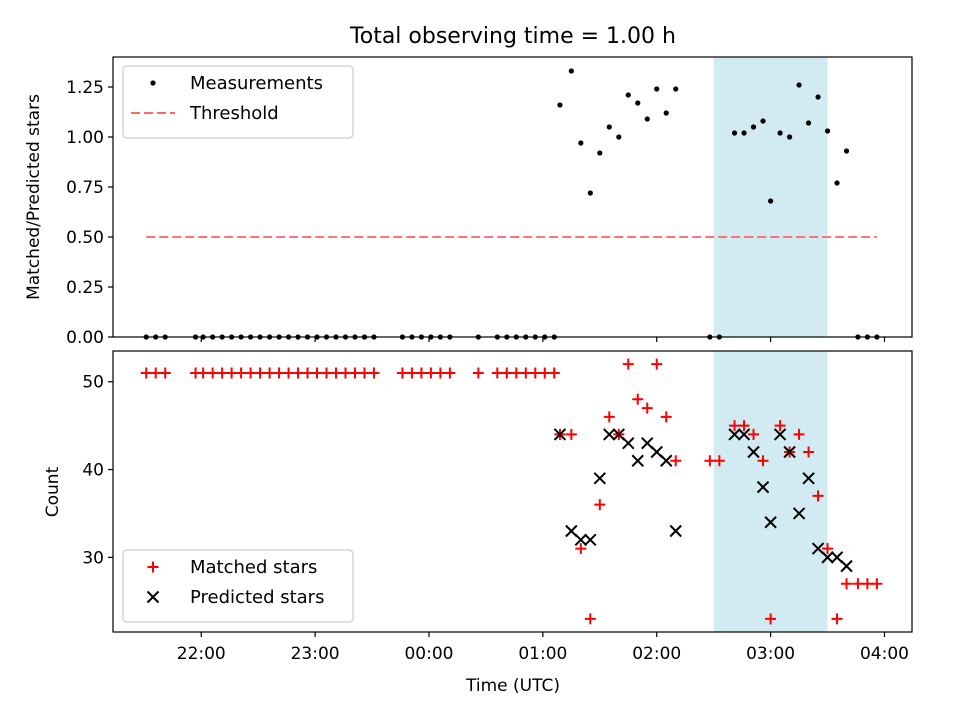  I want to click on y-tick-label: 50, so click(93, 383).